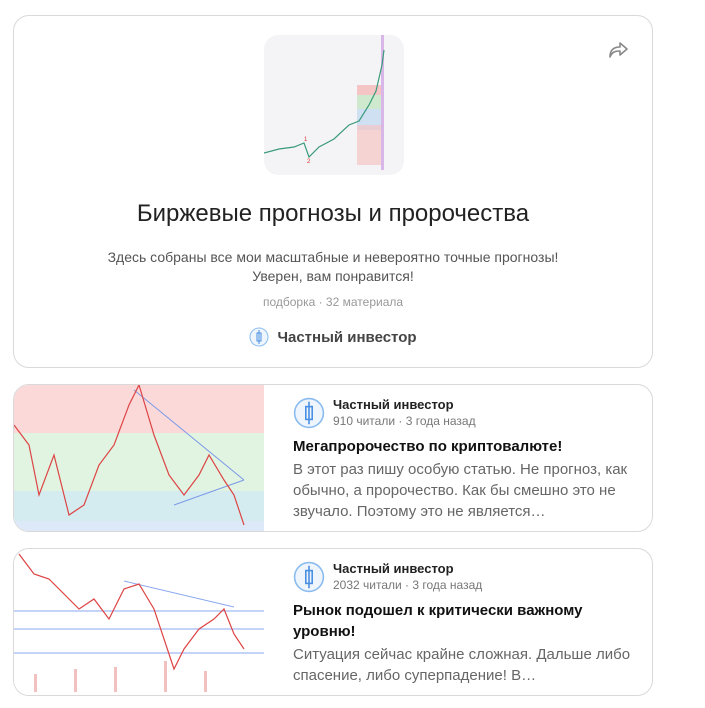  I want to click on article-meta: 2032 читали · 3 года назад, so click(408, 585).